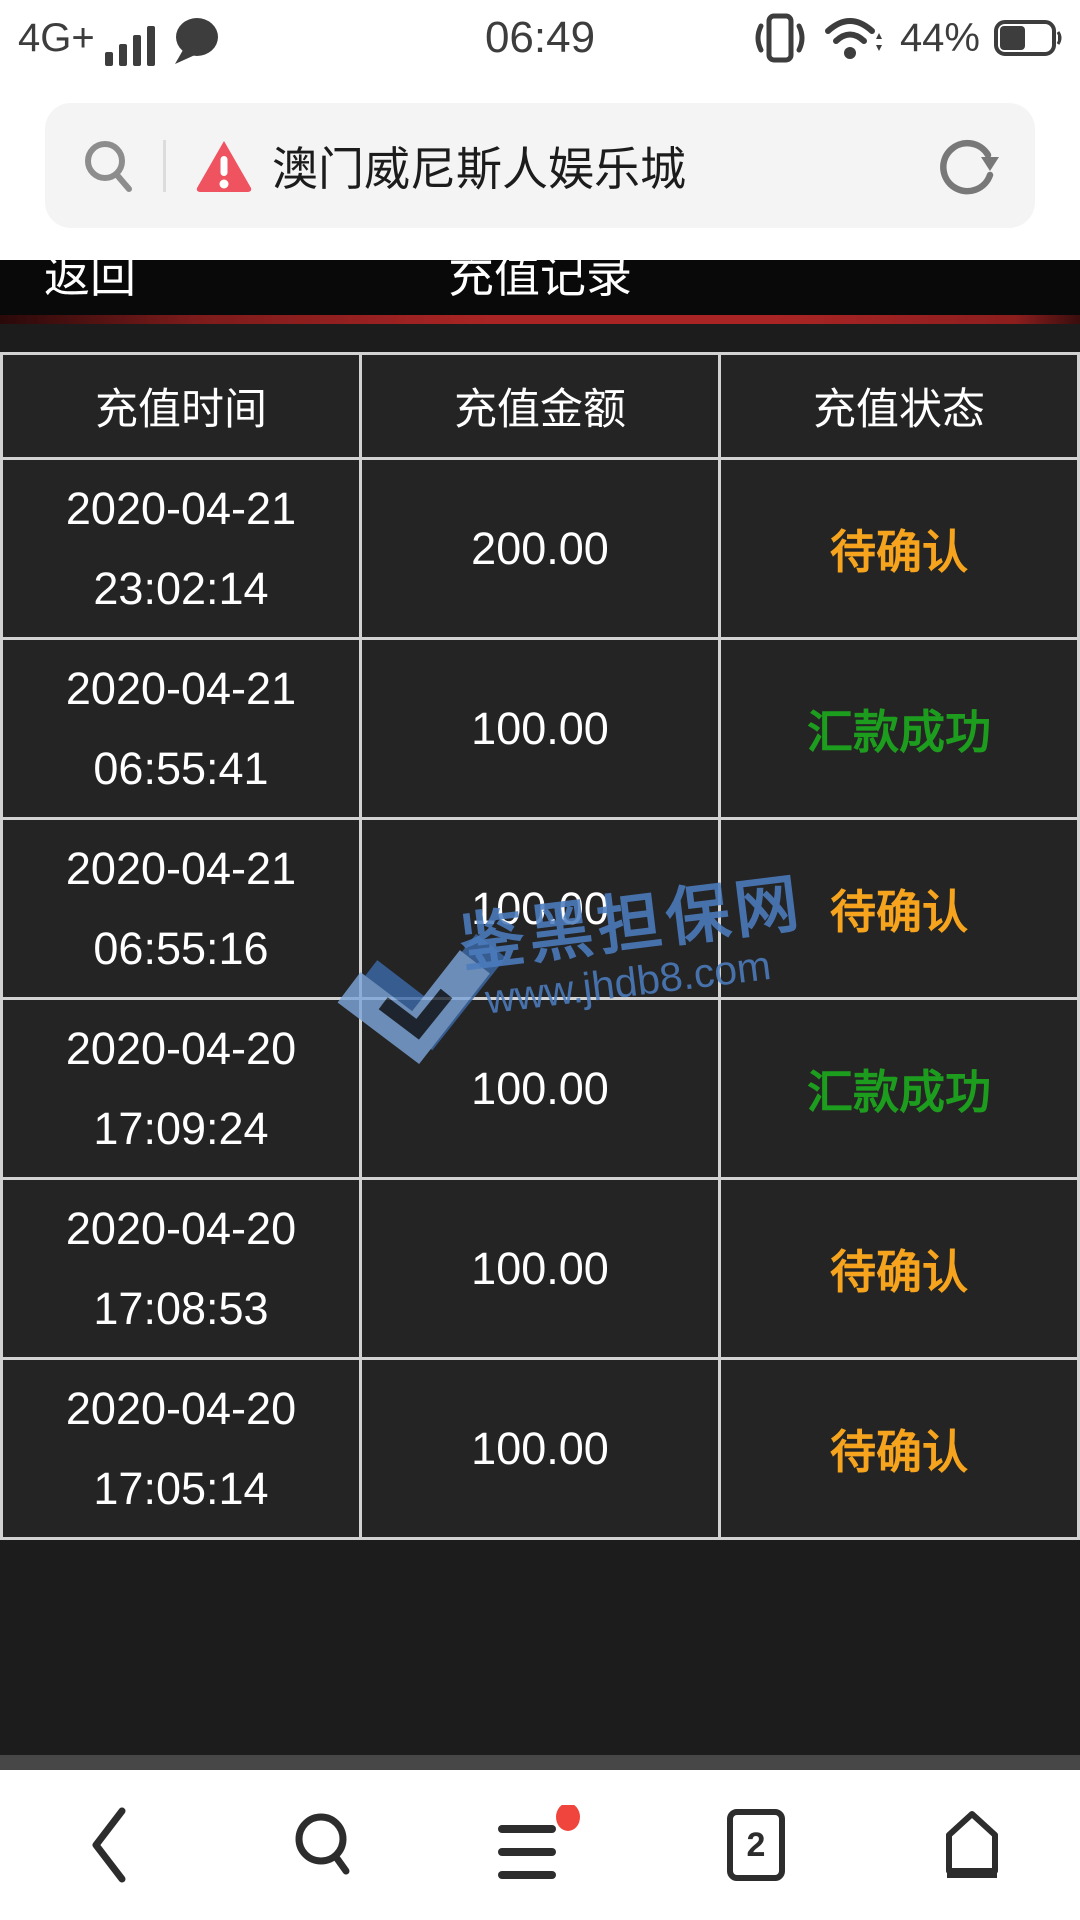  I want to click on table-row: 2020-04-21 23:02:14 200.00 待确认, so click(540, 548).